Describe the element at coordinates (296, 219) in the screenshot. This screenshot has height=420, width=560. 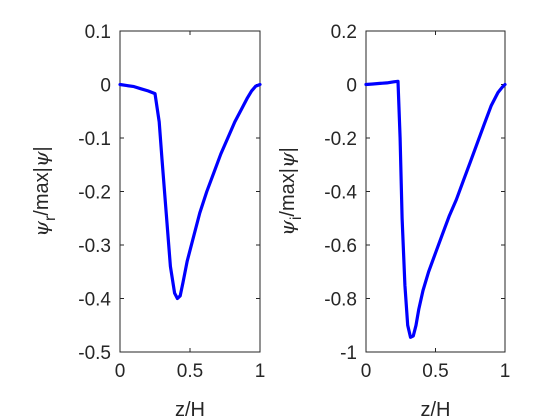
I see `subscript: i` at that location.